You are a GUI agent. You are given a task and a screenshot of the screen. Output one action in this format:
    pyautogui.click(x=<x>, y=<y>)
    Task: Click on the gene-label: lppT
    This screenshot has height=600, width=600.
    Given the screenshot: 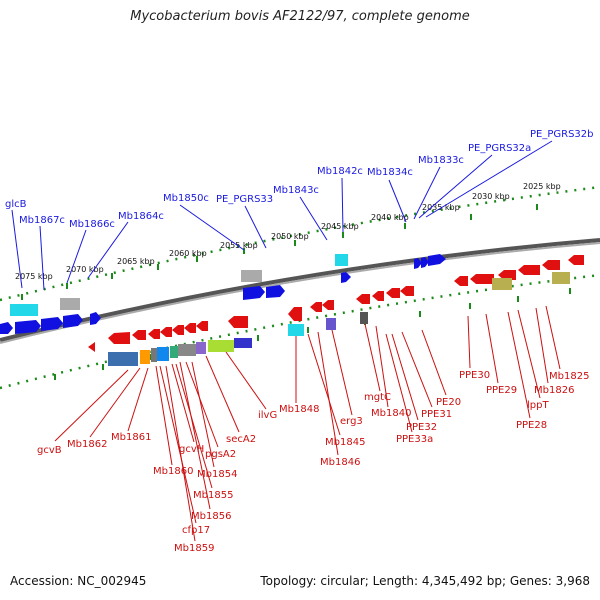 What is the action you would take?
    pyautogui.click(x=538, y=405)
    